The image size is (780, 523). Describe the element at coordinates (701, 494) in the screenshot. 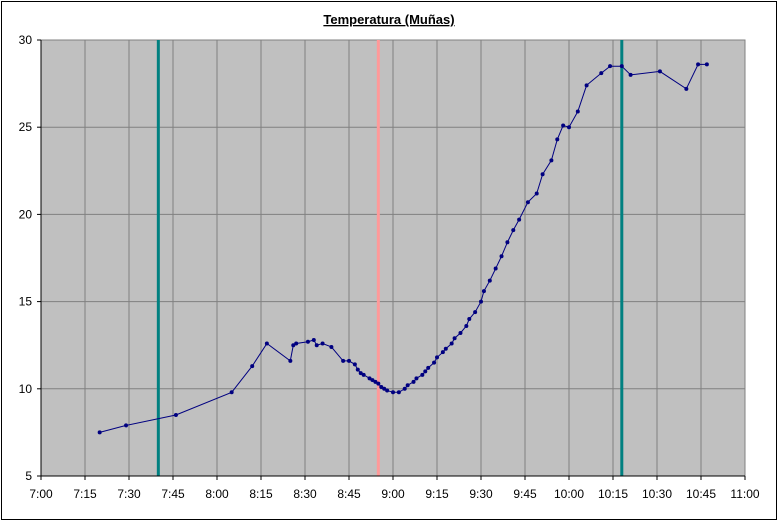

I see `x-tick-label: 10:45` at that location.